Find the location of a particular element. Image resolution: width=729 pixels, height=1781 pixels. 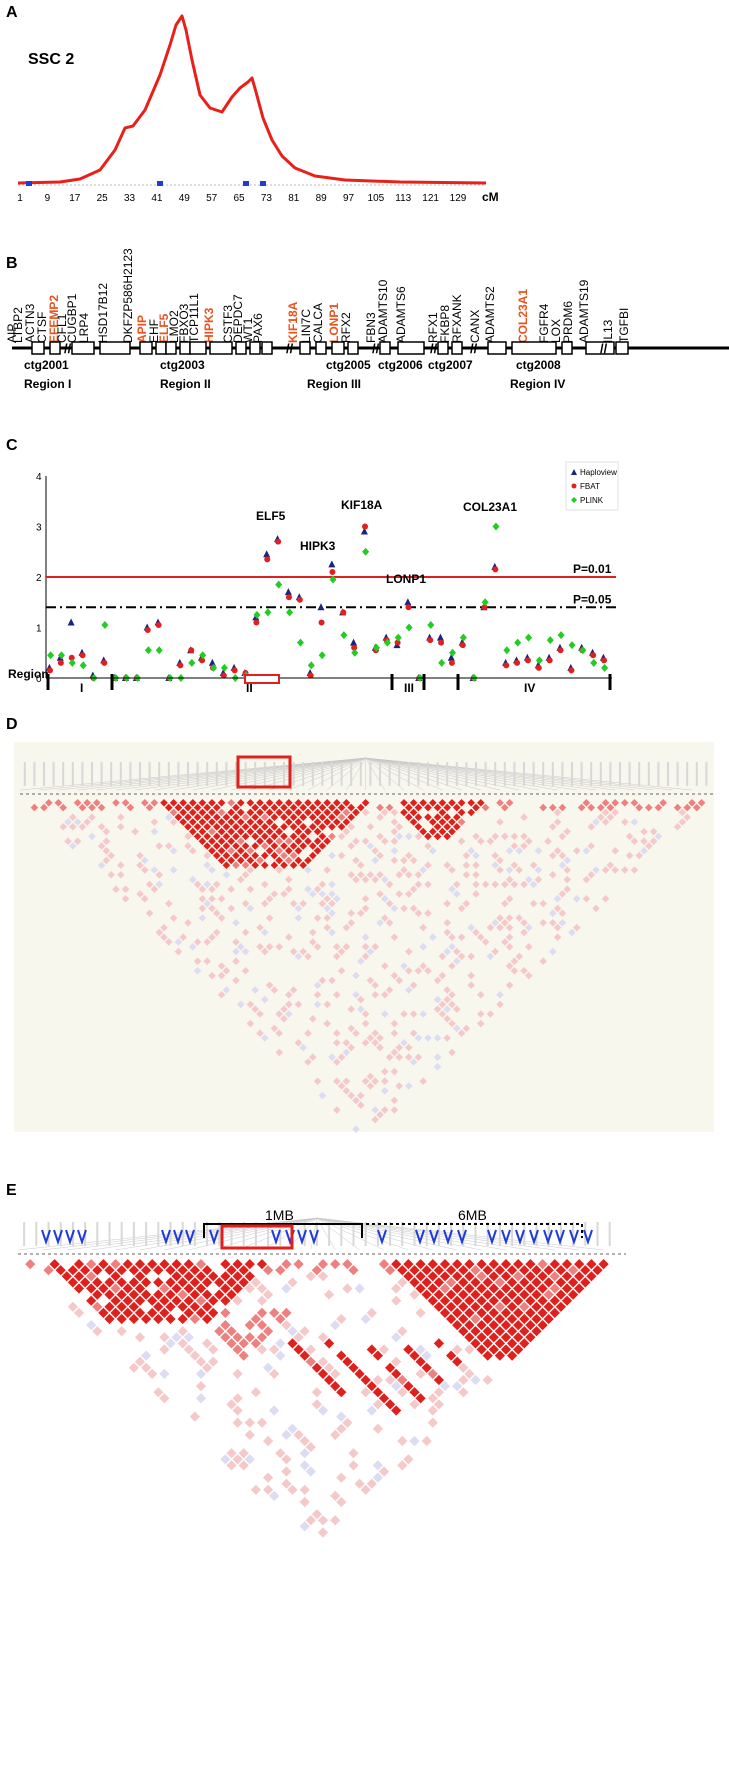

legend-marker-plink is located at coordinates (574, 500).